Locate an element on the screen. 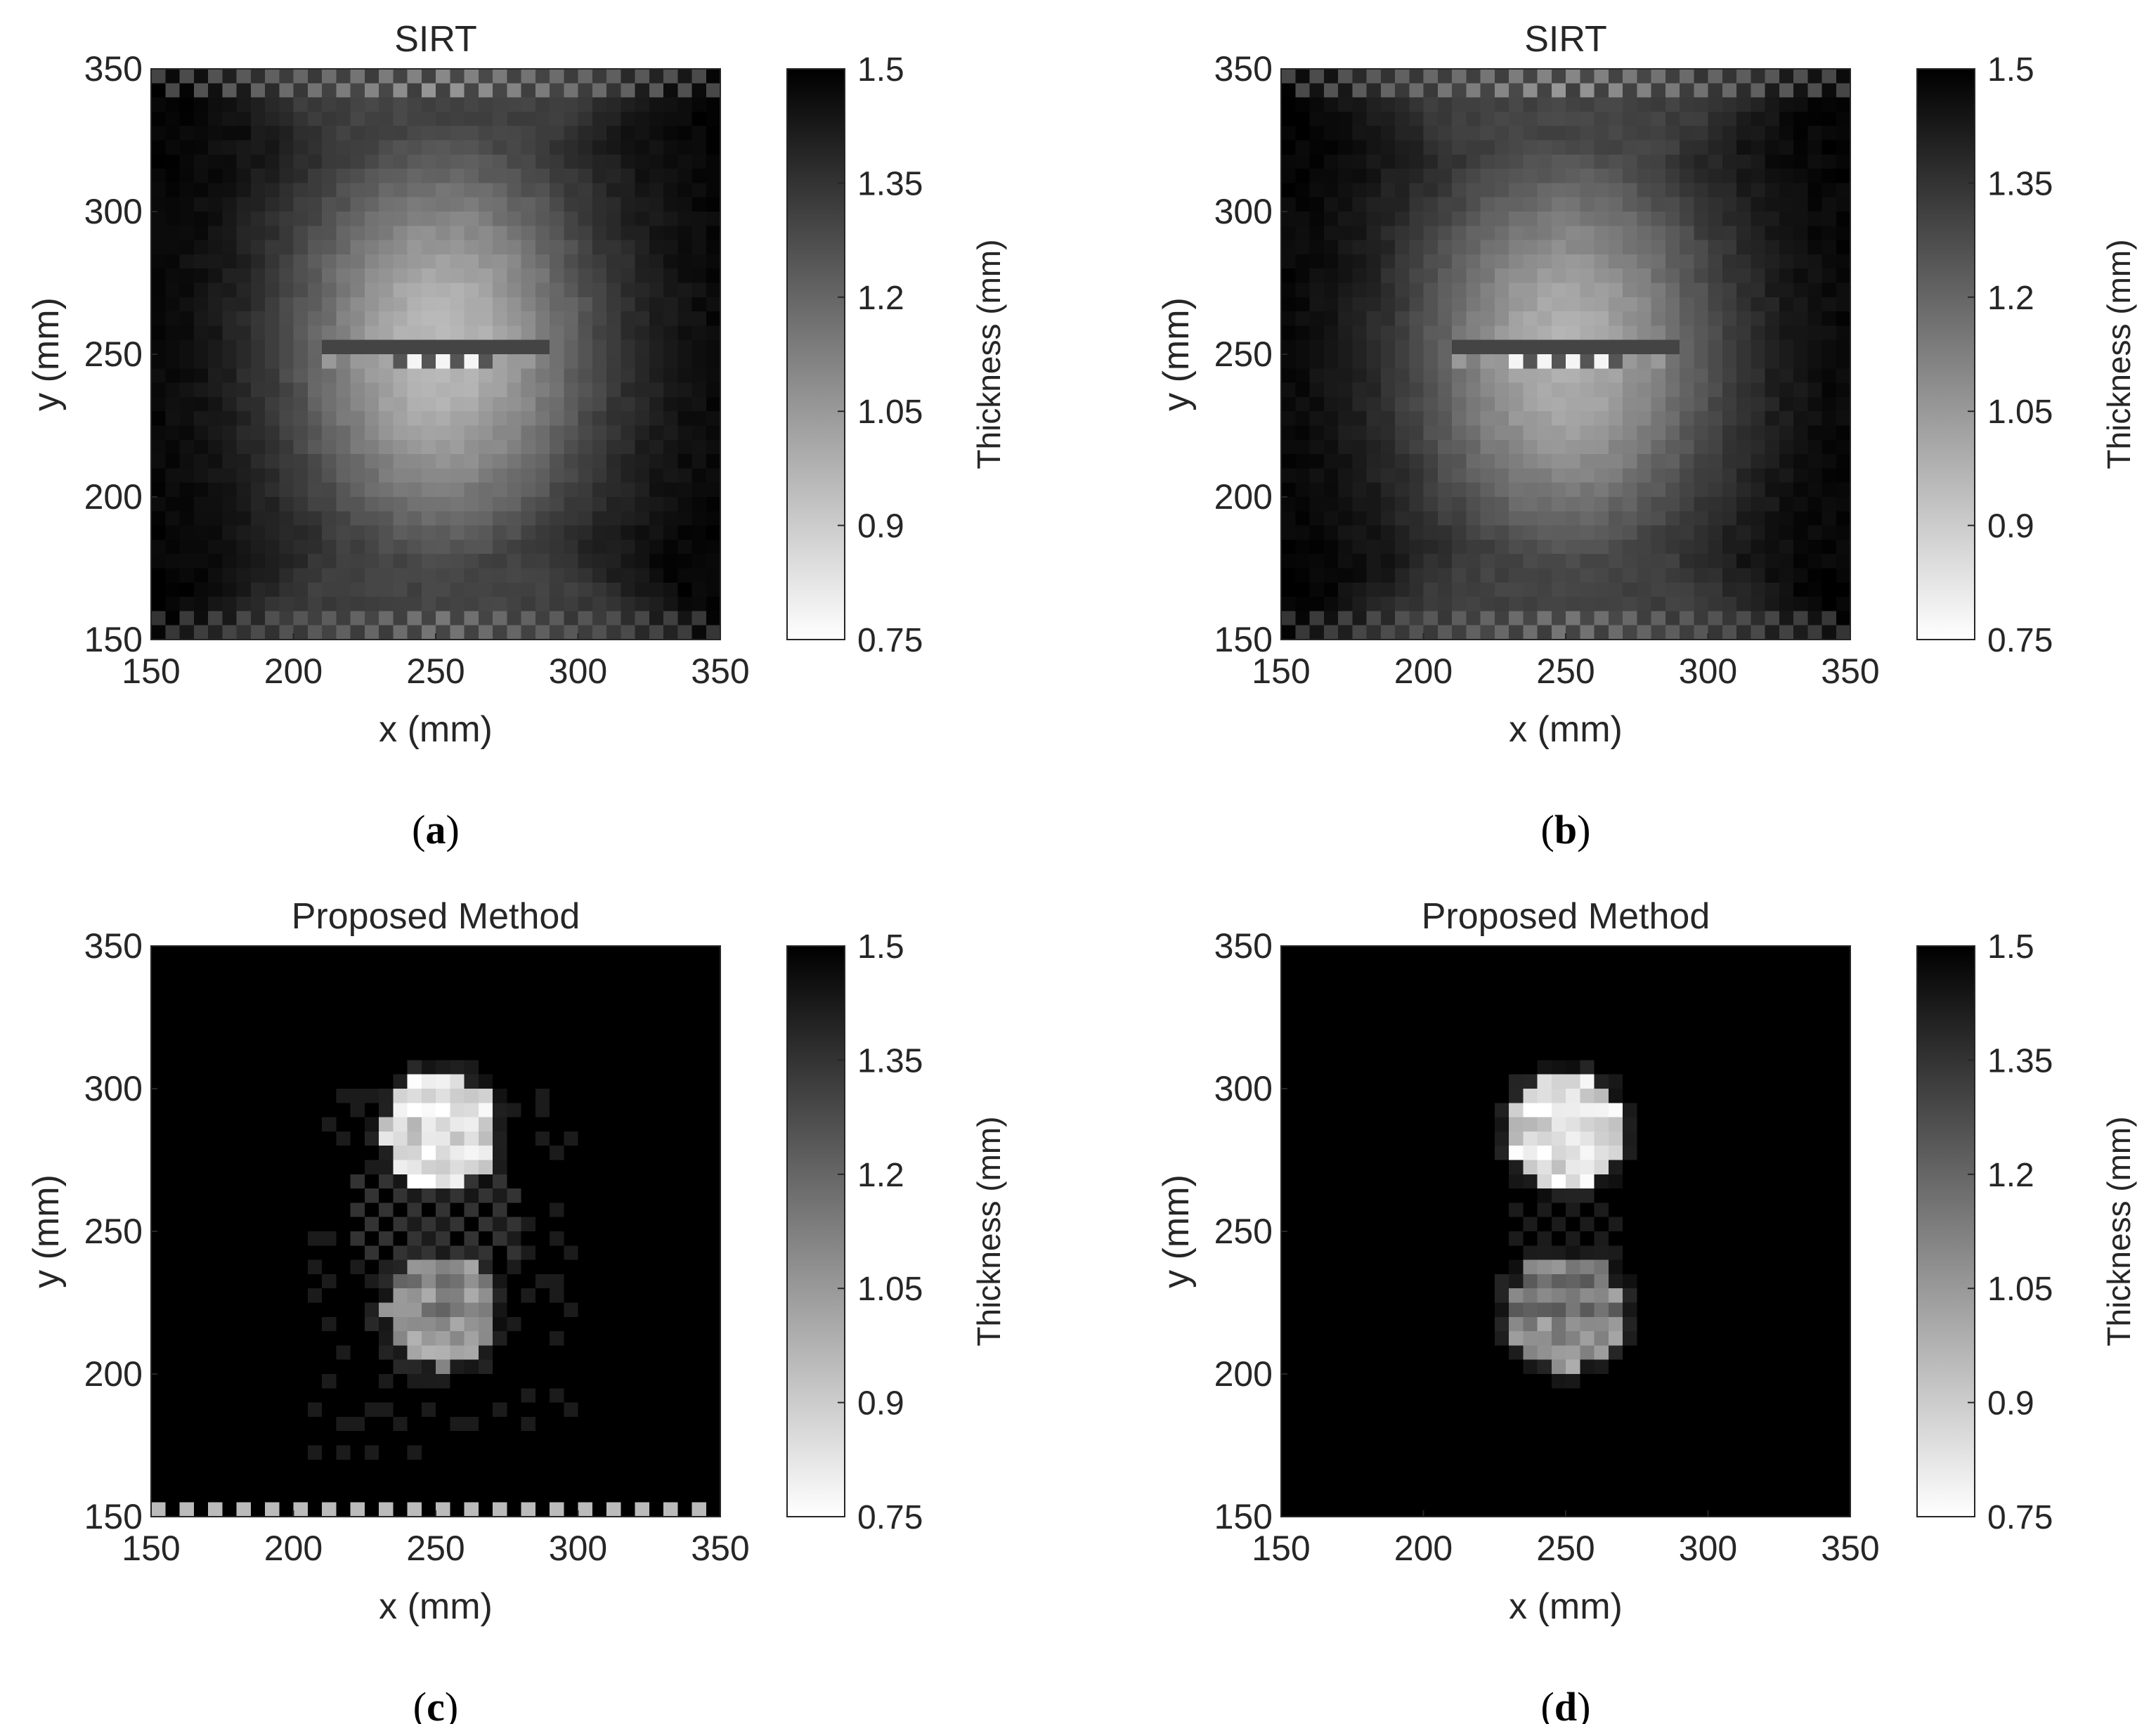 The image size is (2156, 1724). y-tick-label: 300 is located at coordinates (1243, 212).